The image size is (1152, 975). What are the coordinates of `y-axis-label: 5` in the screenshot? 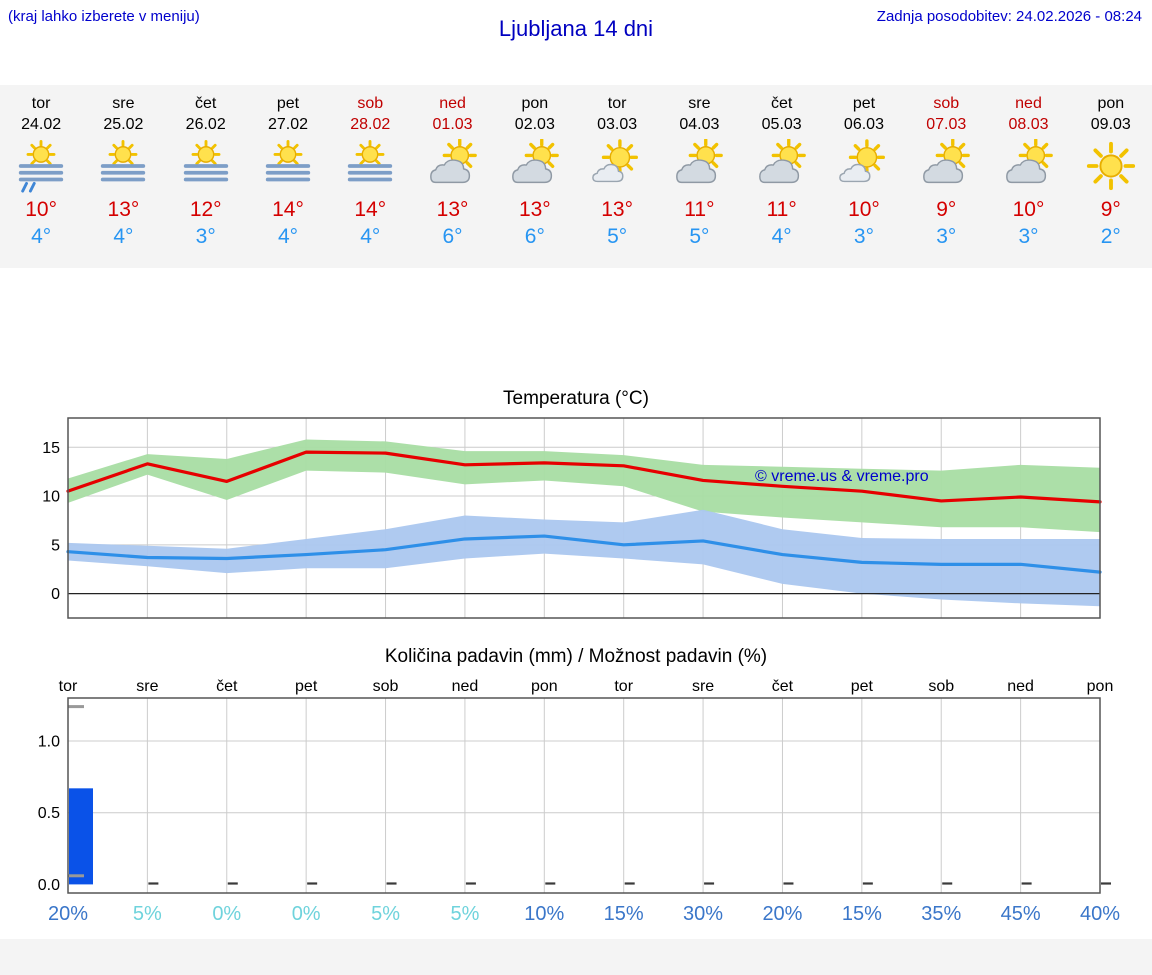 It's located at (55, 545).